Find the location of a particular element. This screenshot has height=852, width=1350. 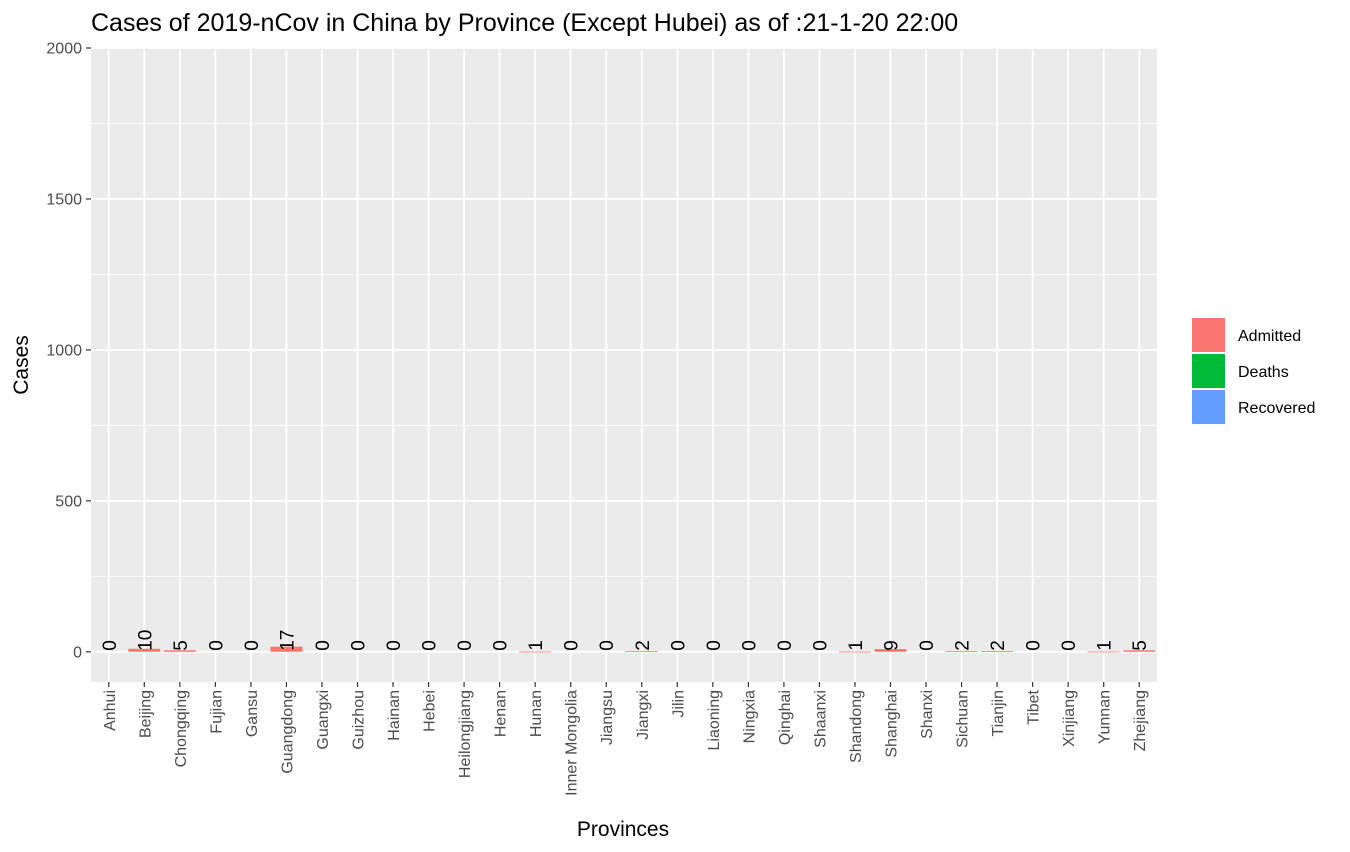

x-tick-label: Tianjin is located at coordinates (998, 713).